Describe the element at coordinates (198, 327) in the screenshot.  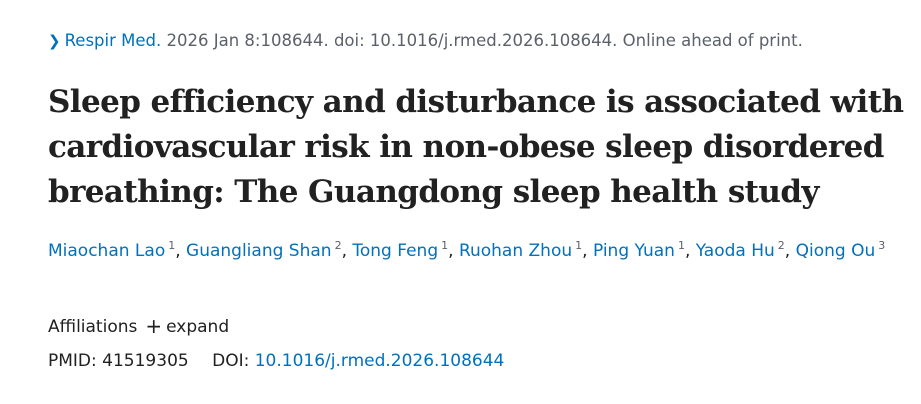
I see `expand-label: expand` at that location.